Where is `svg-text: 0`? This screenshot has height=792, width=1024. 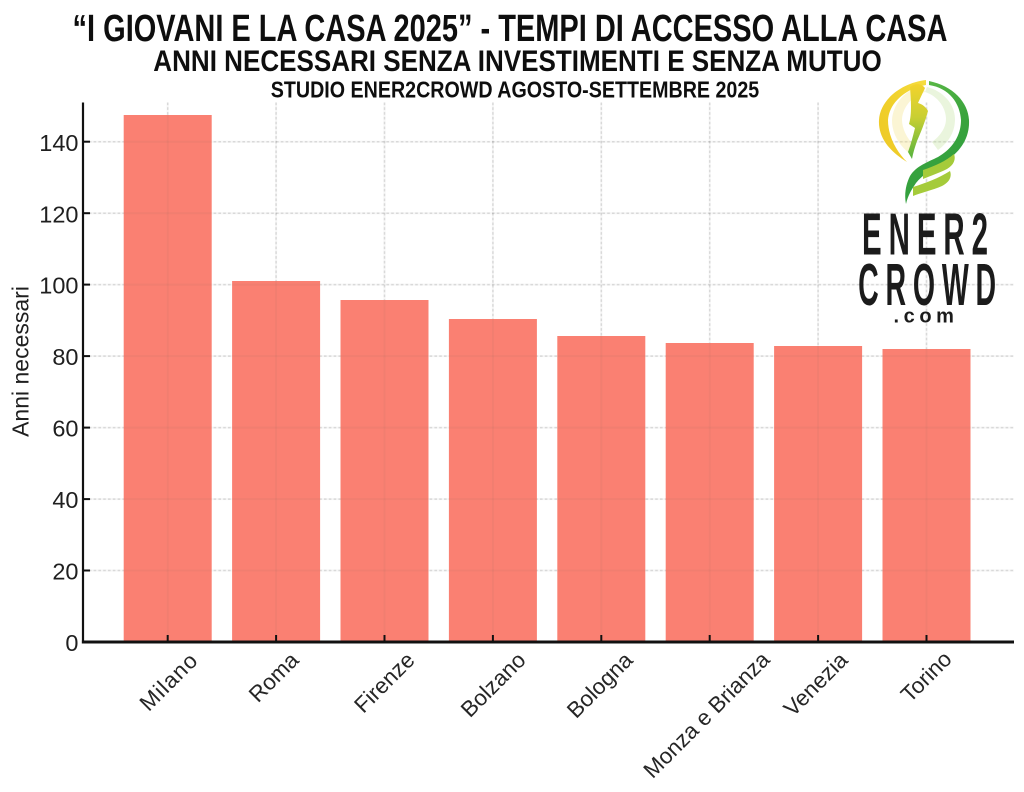
svg-text: 0 is located at coordinates (71, 643).